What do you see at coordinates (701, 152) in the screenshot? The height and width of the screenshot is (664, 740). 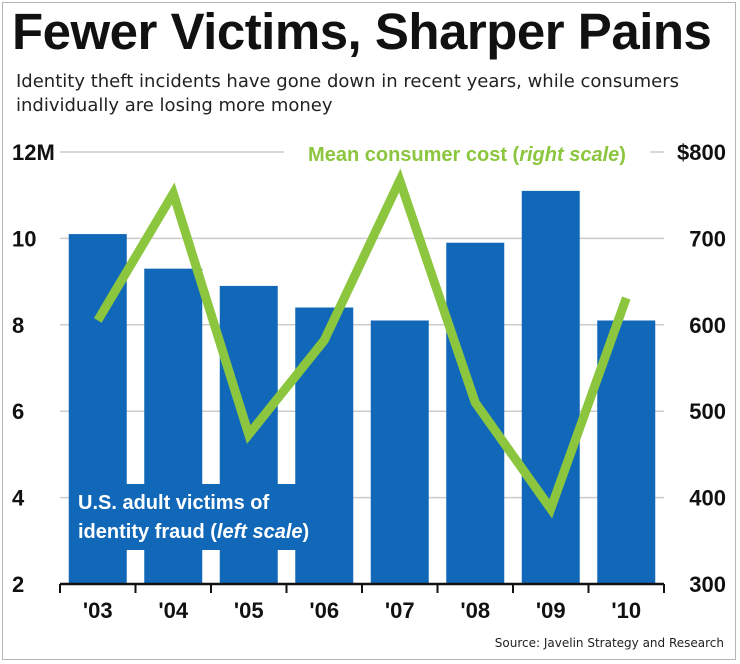 I see `right-tick-label: $800` at bounding box center [701, 152].